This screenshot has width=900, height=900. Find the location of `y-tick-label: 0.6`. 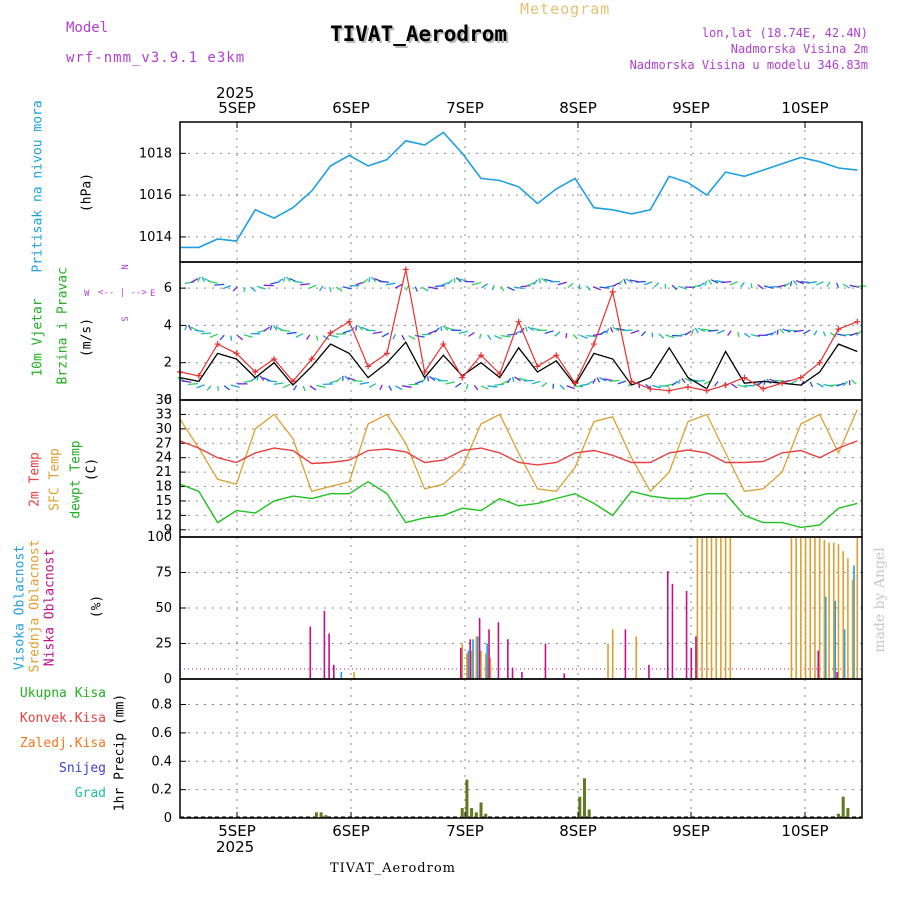

y-tick-label: 0.6 is located at coordinates (161, 733).